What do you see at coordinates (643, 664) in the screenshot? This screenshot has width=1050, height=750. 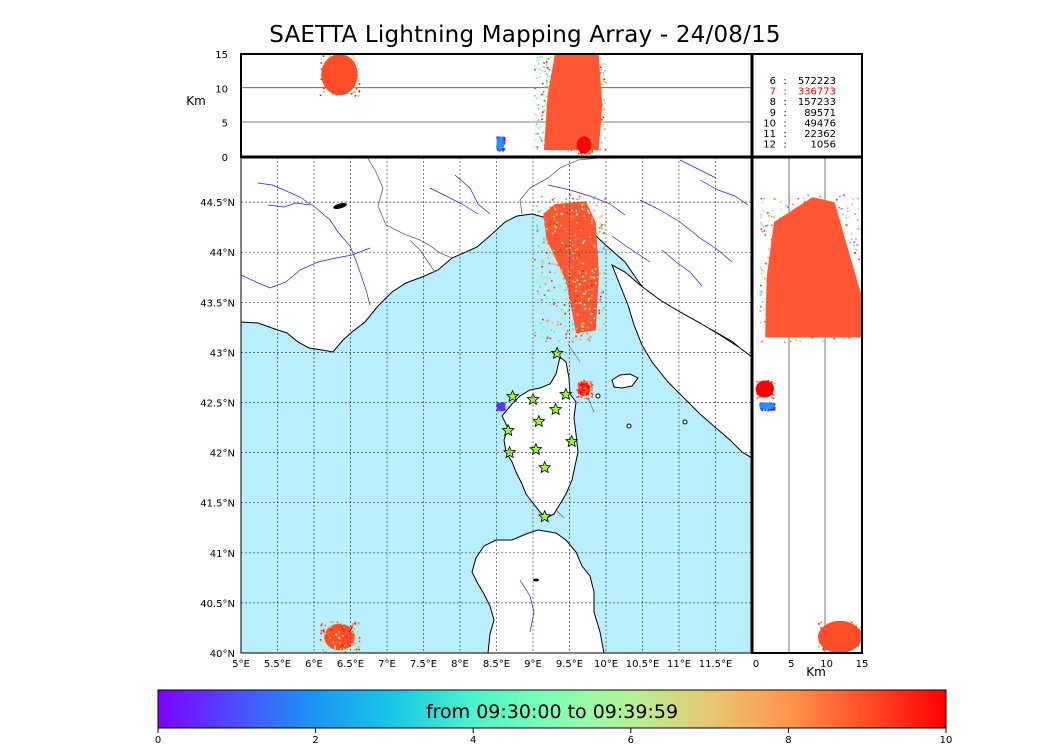 I see `lon-tick-label: 10.5°E` at bounding box center [643, 664].